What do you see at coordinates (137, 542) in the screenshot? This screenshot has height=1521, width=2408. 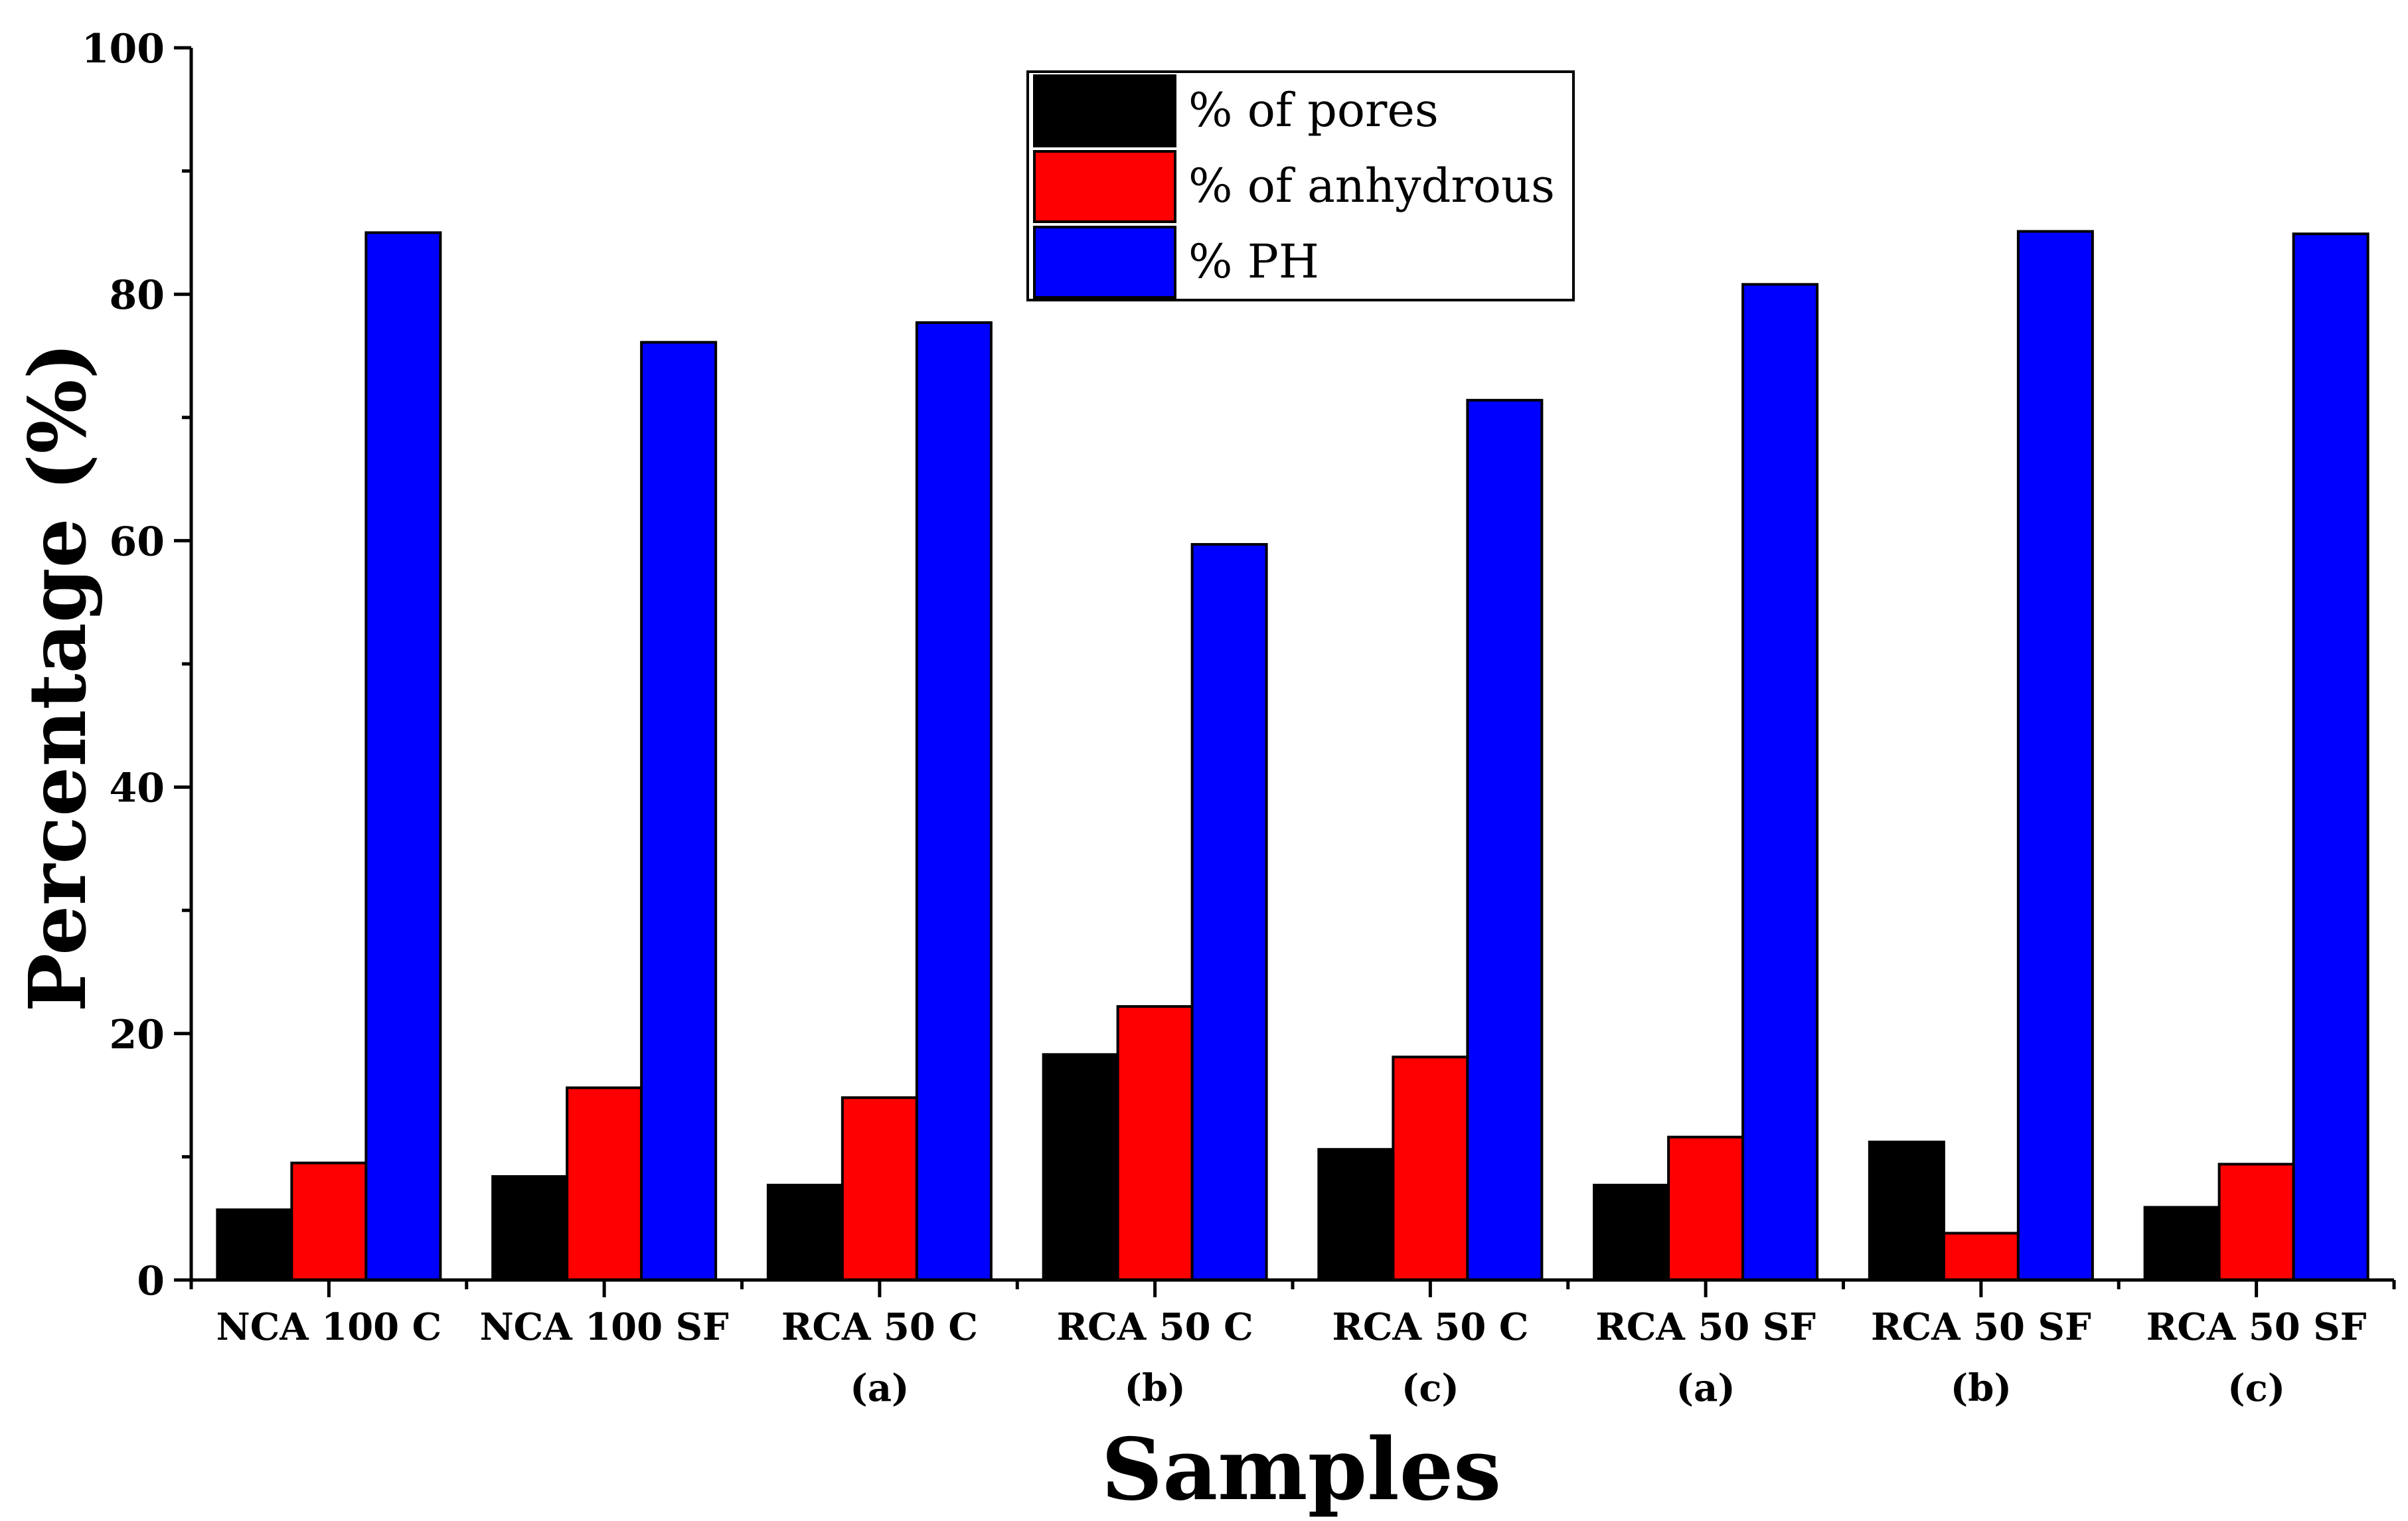 I see `y-tick-label-60: 60` at bounding box center [137, 542].